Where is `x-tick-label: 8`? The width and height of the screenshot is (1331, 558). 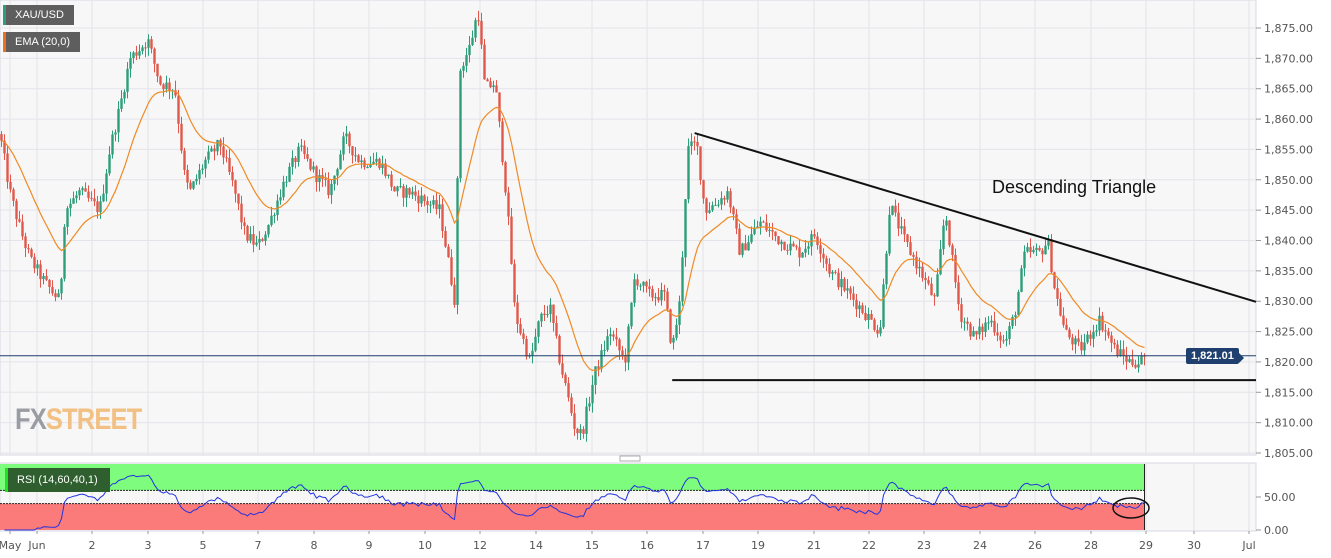 x-tick-label: 8 is located at coordinates (314, 545).